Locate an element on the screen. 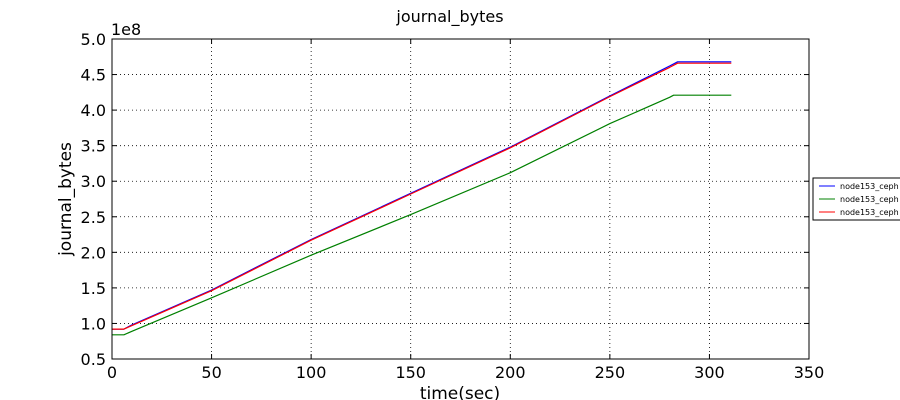 This screenshot has height=400, width=900. y-axis-label: journal_bytes is located at coordinates (66, 199).